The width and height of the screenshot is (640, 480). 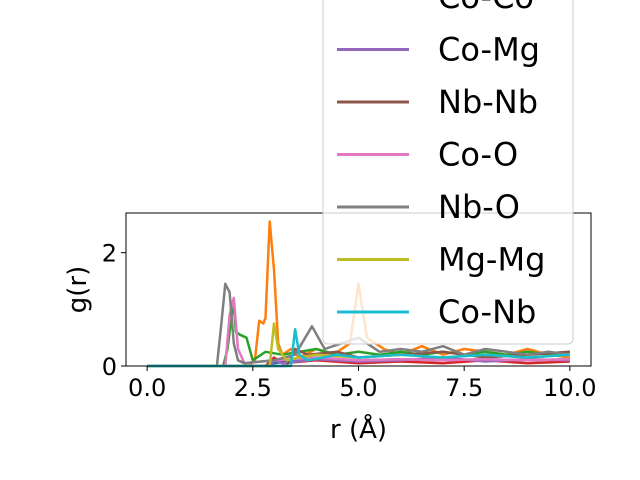 I want to click on legend-label: Co-O, so click(x=478, y=155).